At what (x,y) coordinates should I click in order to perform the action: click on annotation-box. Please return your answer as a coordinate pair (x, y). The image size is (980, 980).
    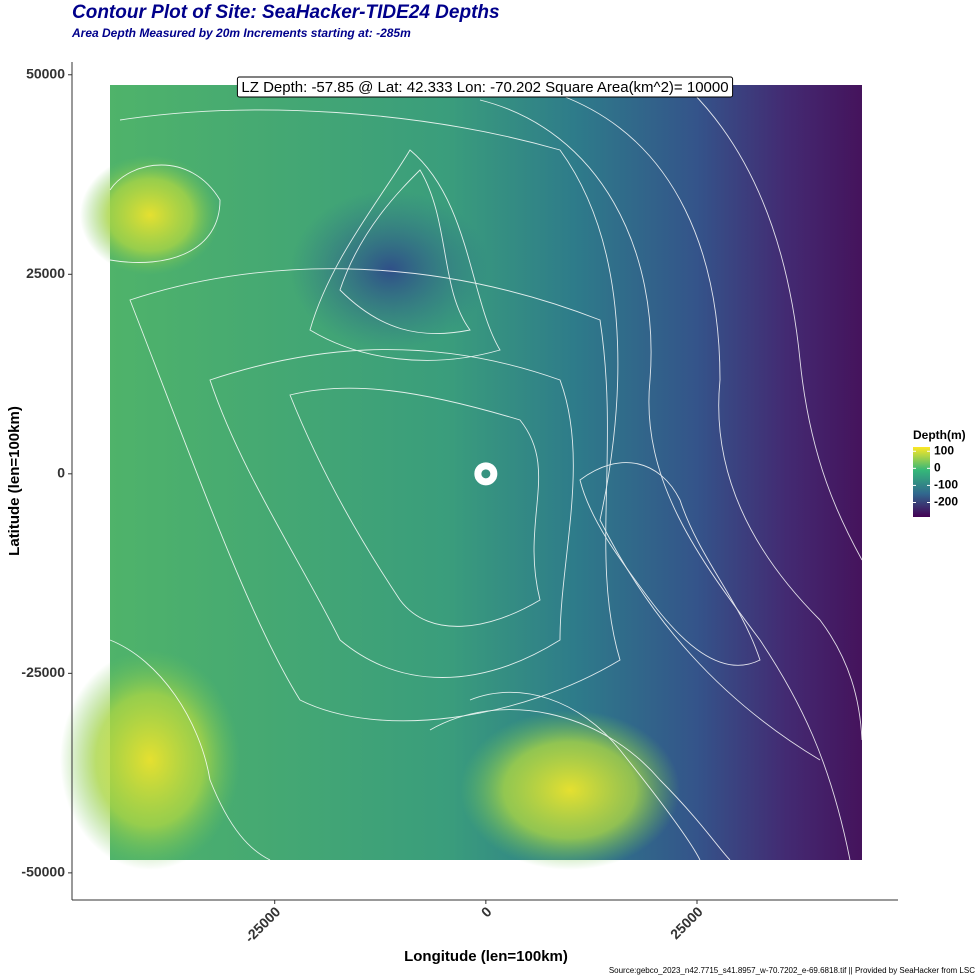
    Looking at the image, I should click on (485, 87).